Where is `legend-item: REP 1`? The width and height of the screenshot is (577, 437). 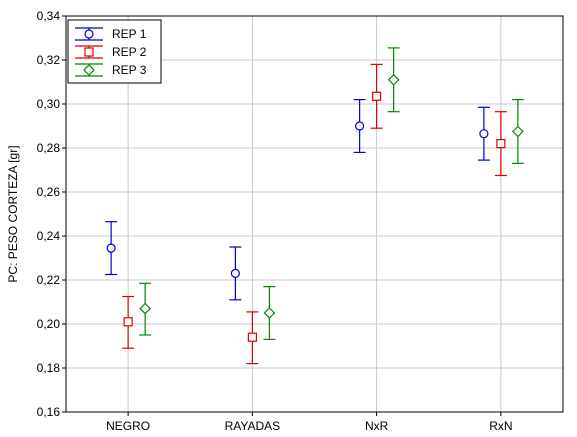
legend-item: REP 1 is located at coordinates (111, 34).